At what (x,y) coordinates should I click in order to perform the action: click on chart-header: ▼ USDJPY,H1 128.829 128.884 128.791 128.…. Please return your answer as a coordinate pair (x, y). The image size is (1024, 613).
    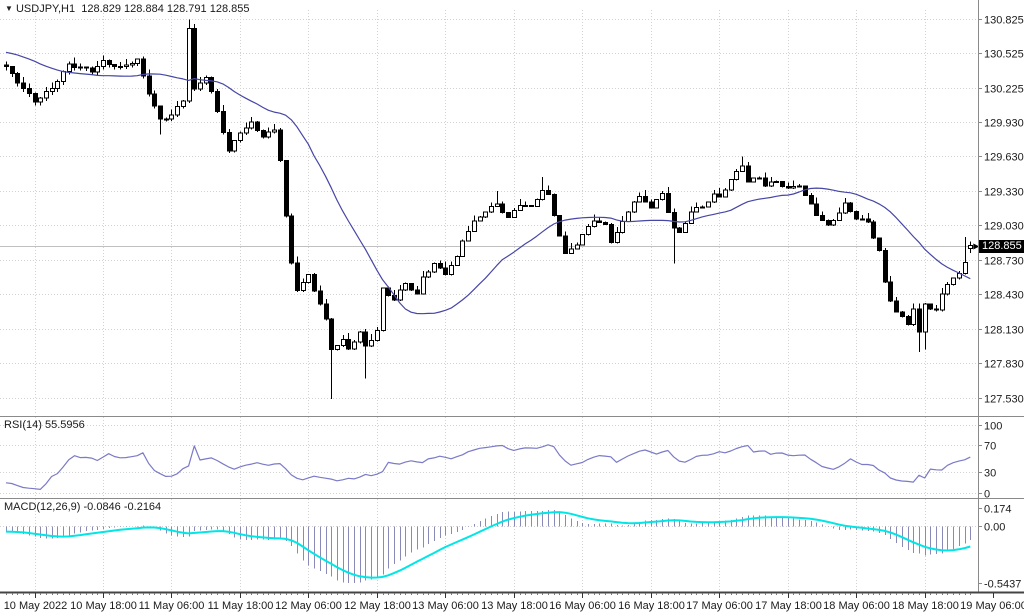
    Looking at the image, I should click on (127, 9).